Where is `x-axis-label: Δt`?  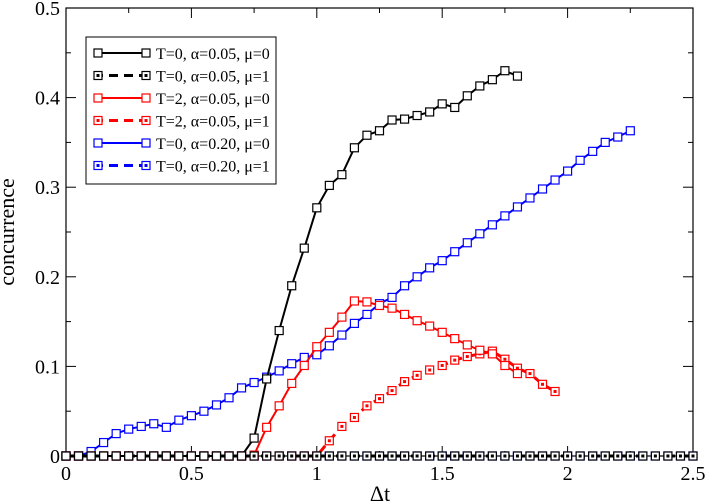
x-axis-label: Δt is located at coordinates (380, 492).